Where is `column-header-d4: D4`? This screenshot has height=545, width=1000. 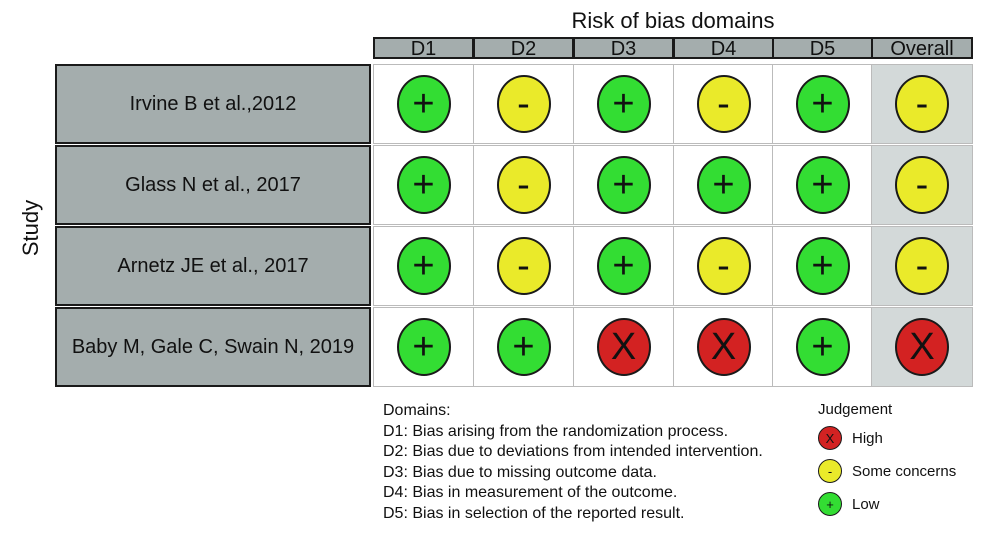 column-header-d4: D4 is located at coordinates (723, 48).